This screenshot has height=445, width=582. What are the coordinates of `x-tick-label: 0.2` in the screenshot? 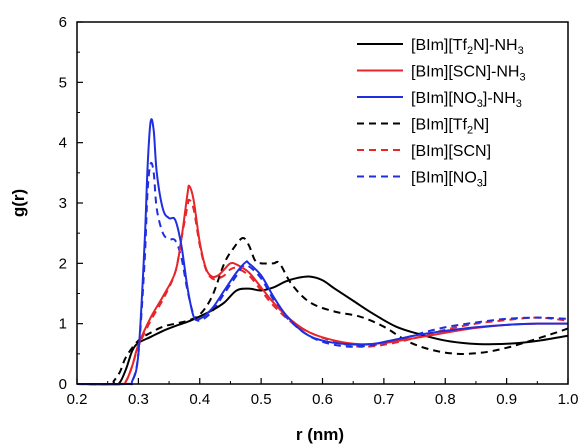 It's located at (77, 399).